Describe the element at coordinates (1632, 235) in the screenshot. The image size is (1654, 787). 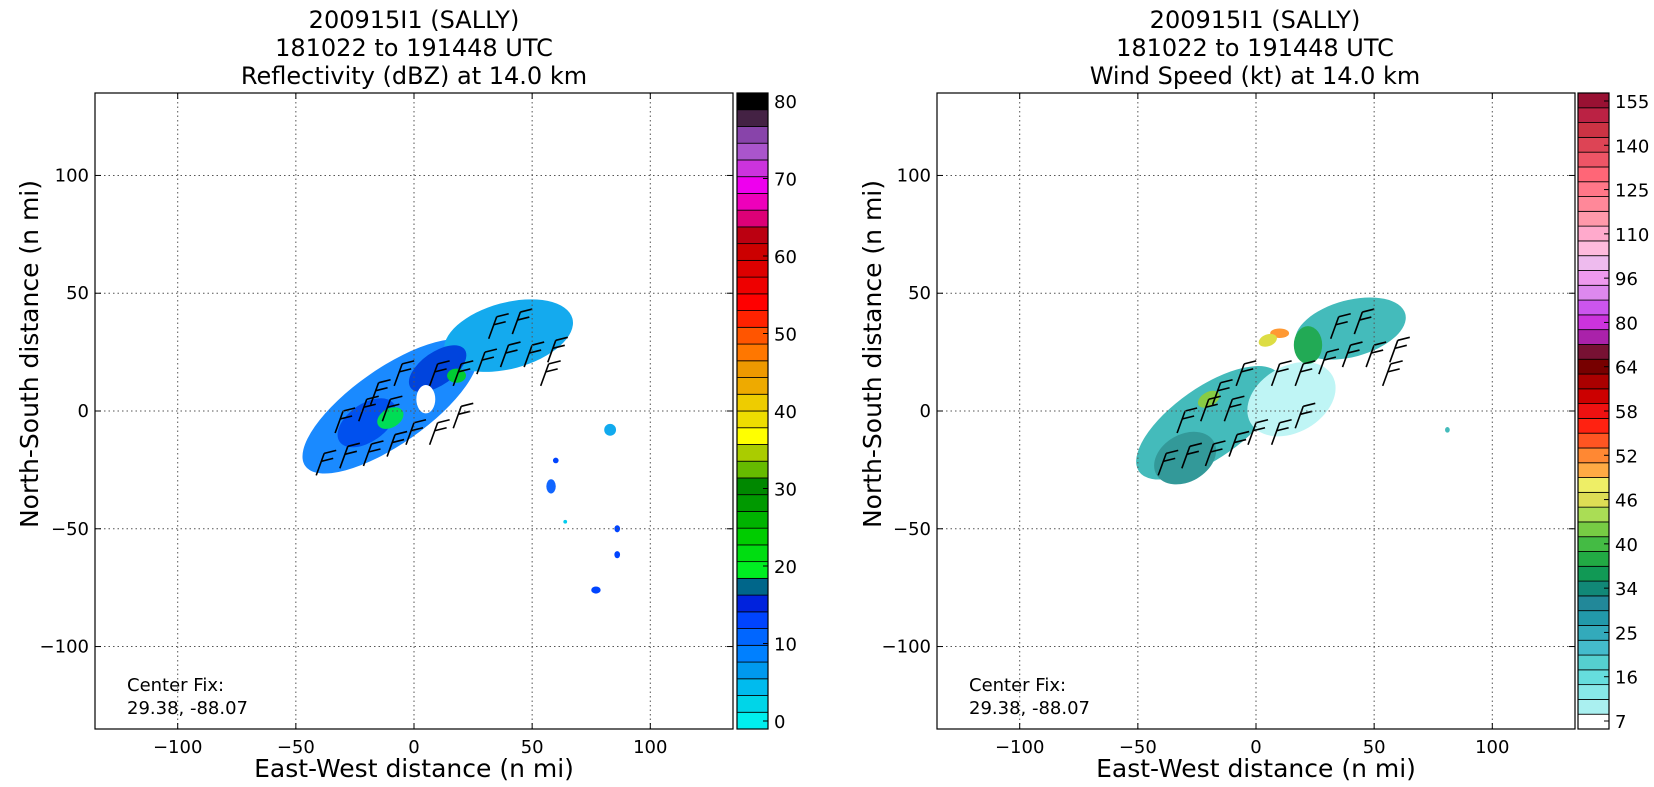
I see `colorbar-tick-label: 110` at that location.